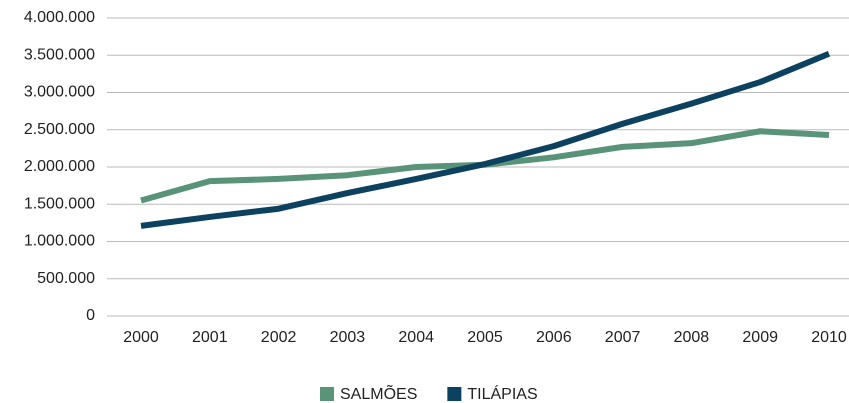 The image size is (849, 403). I want to click on y-tick-label: 3.500.000, so click(59, 54).